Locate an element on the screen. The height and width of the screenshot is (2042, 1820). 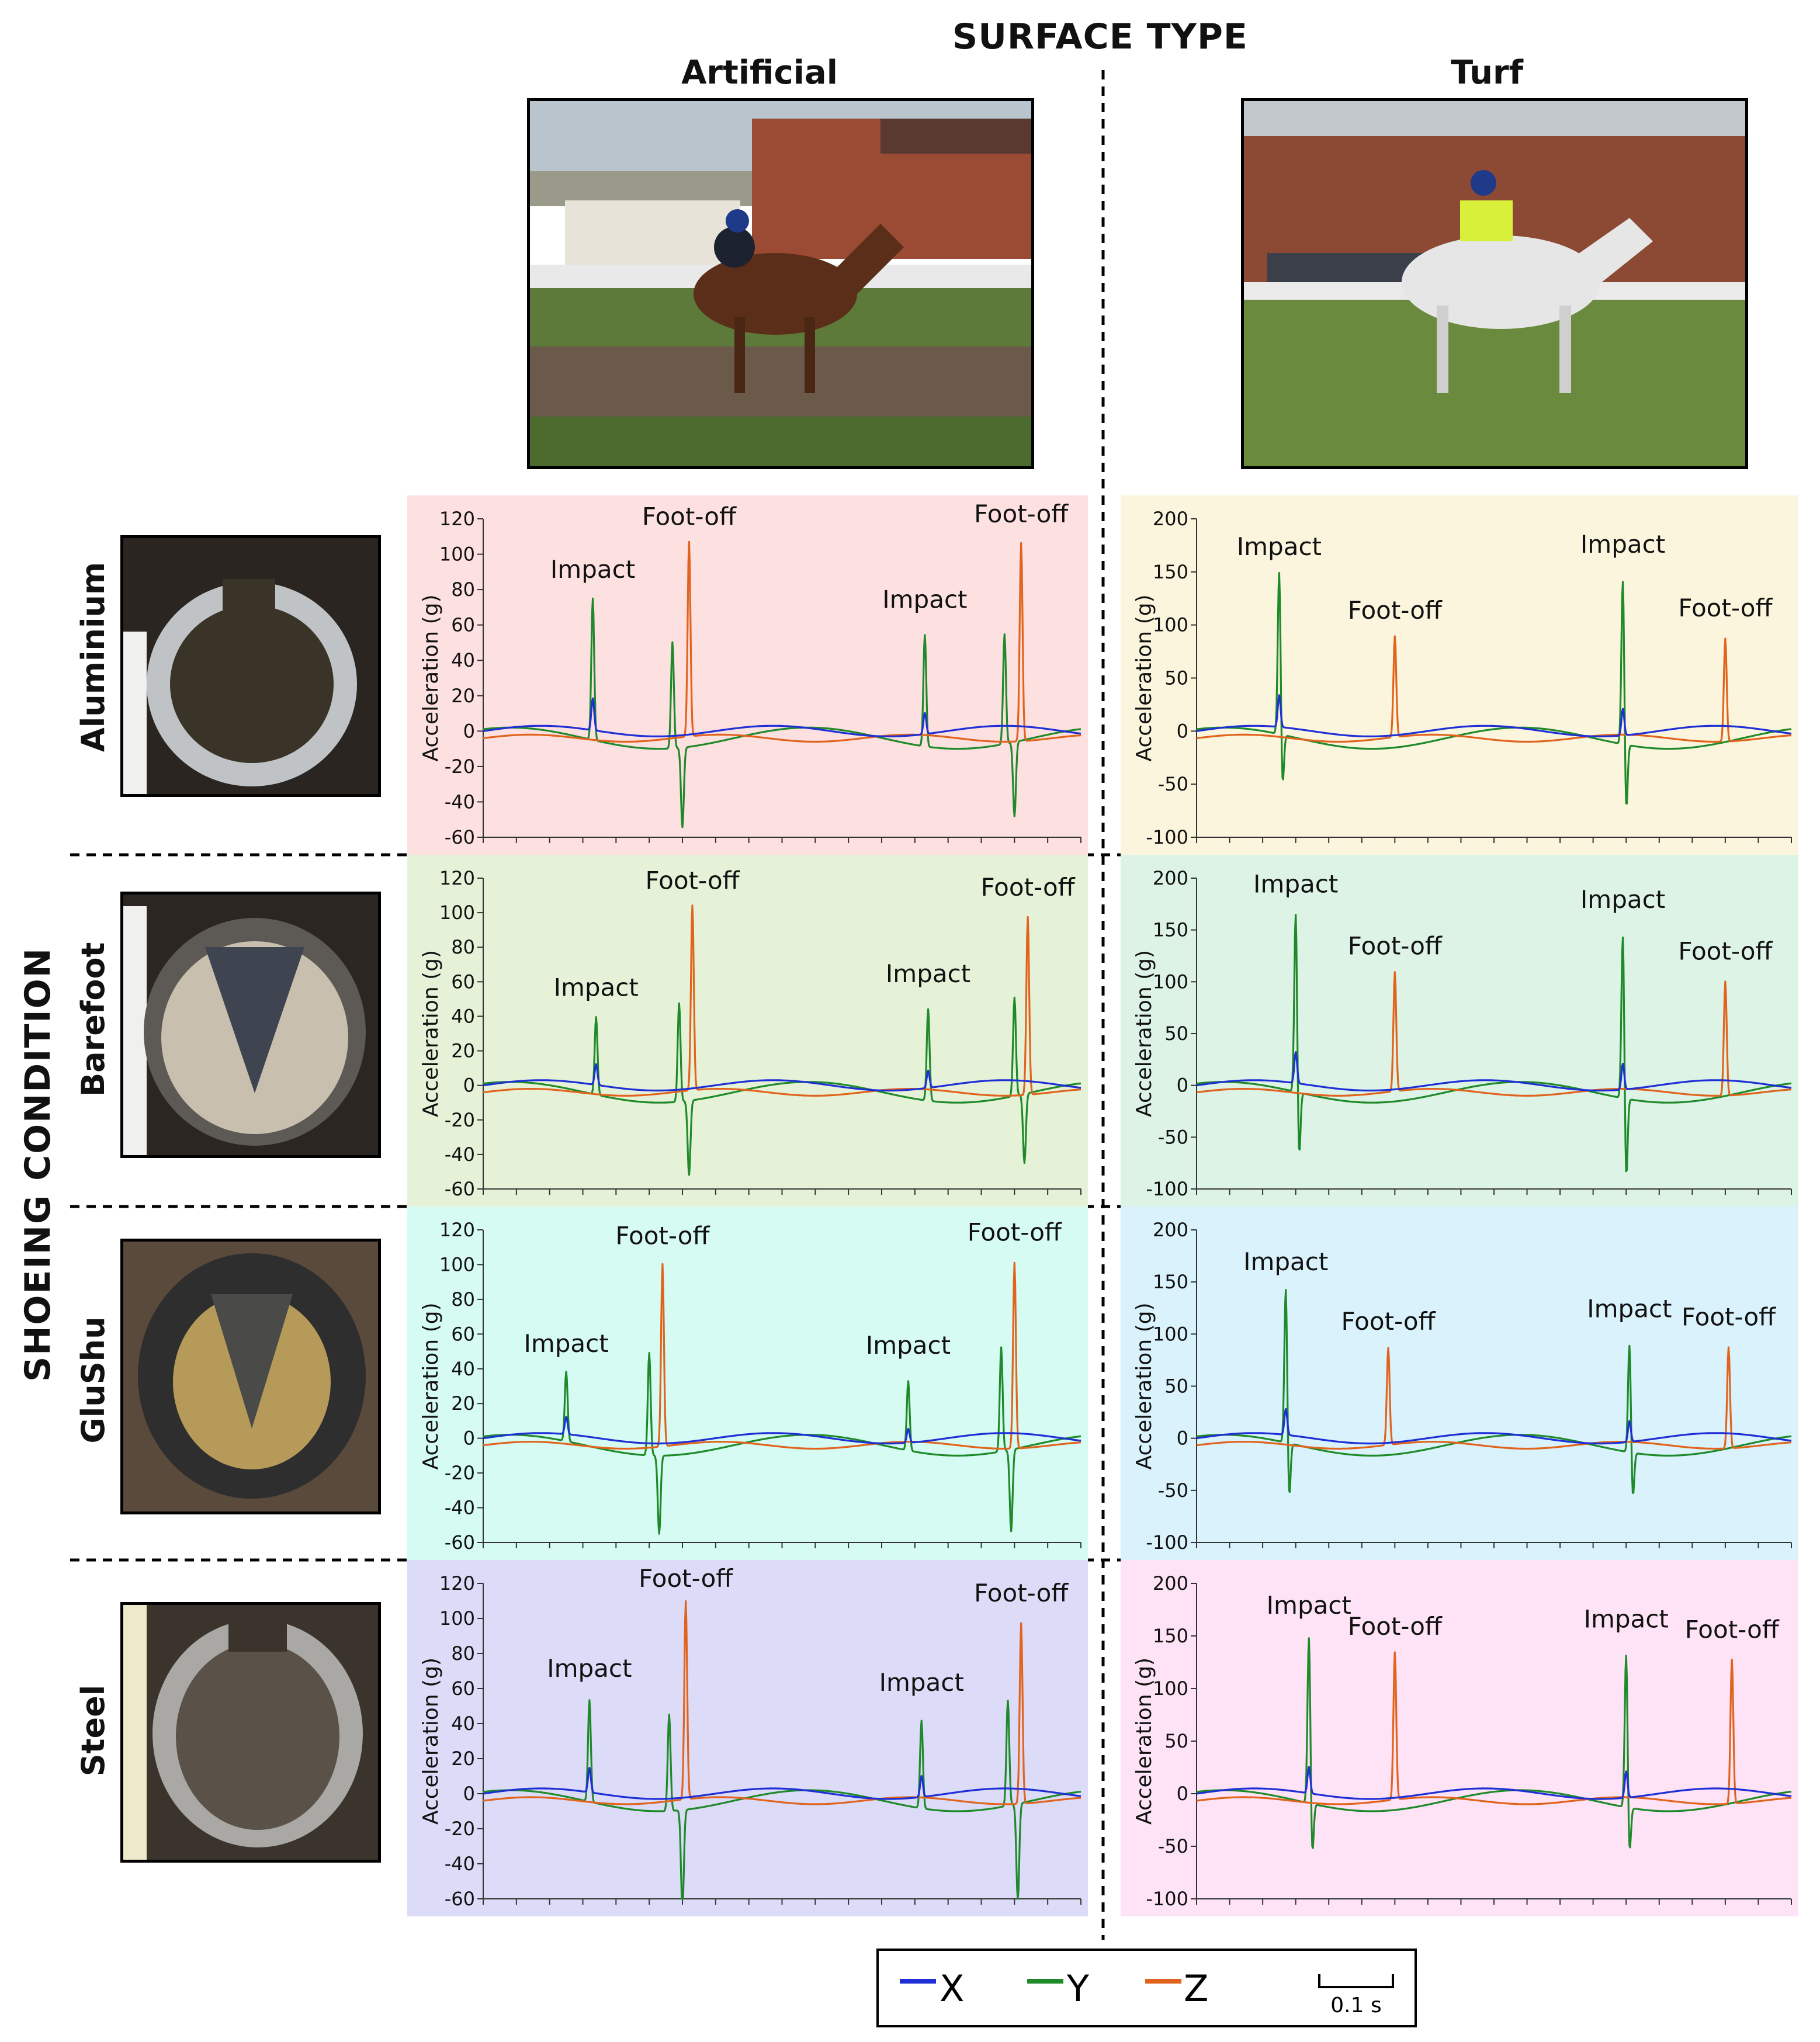
hoof-photo-glushu is located at coordinates (250, 1377).